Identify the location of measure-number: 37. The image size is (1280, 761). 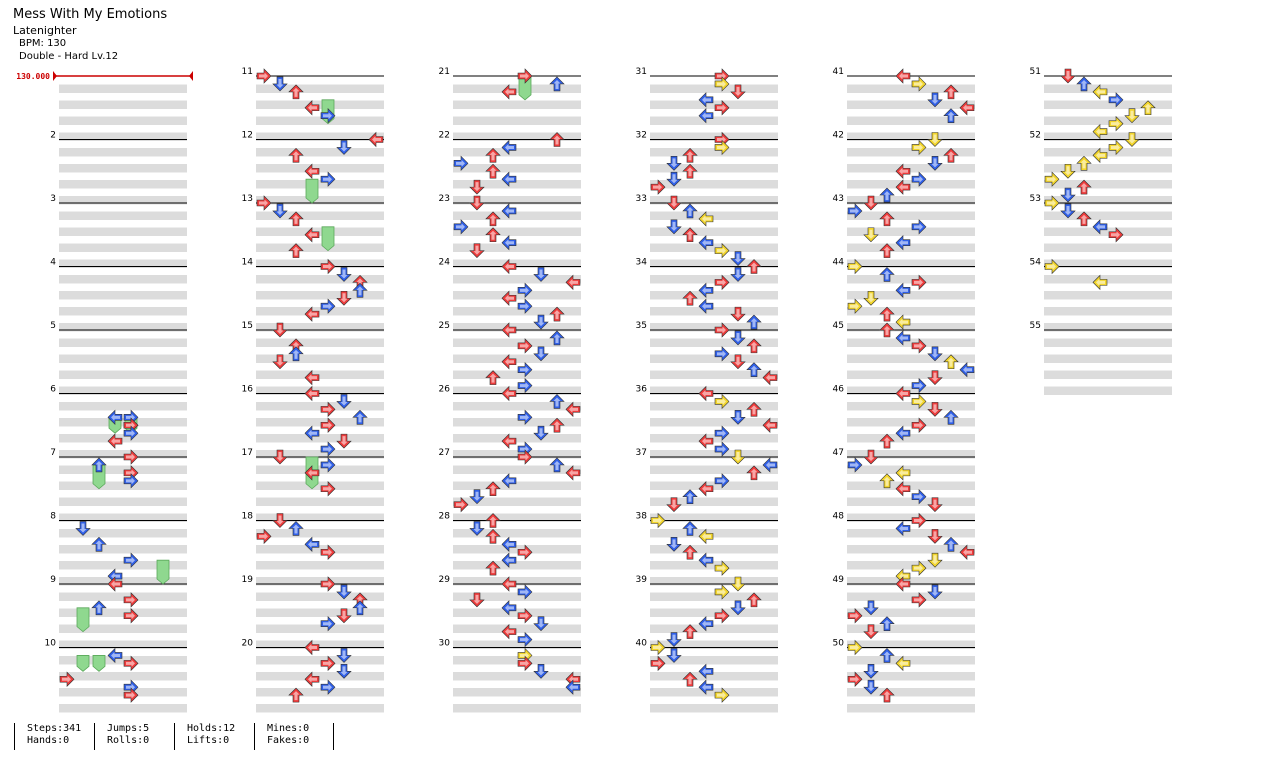
(641, 453).